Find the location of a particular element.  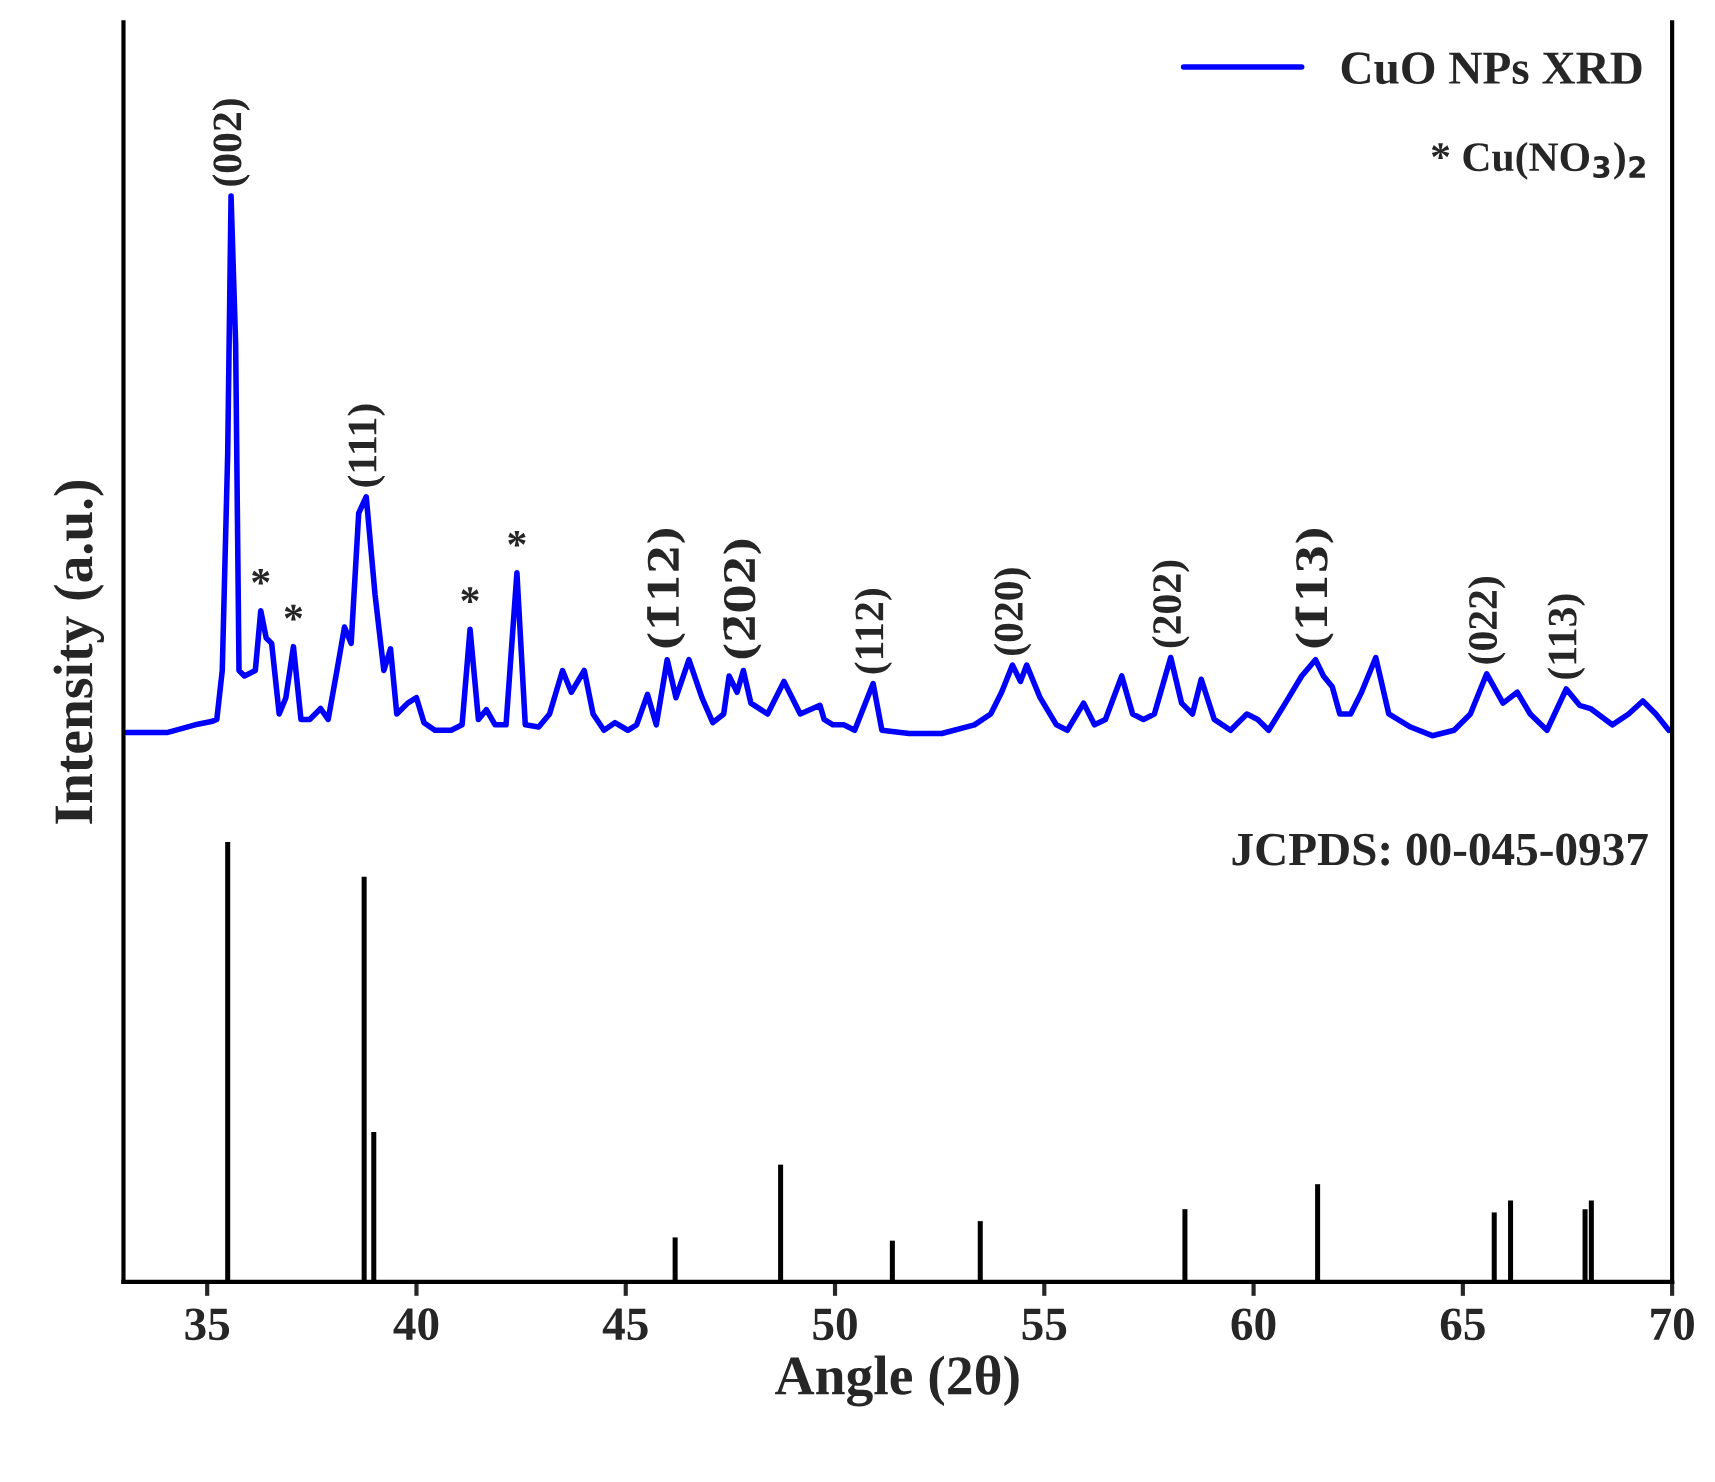

x-tick-label: 55 is located at coordinates (1044, 1324).